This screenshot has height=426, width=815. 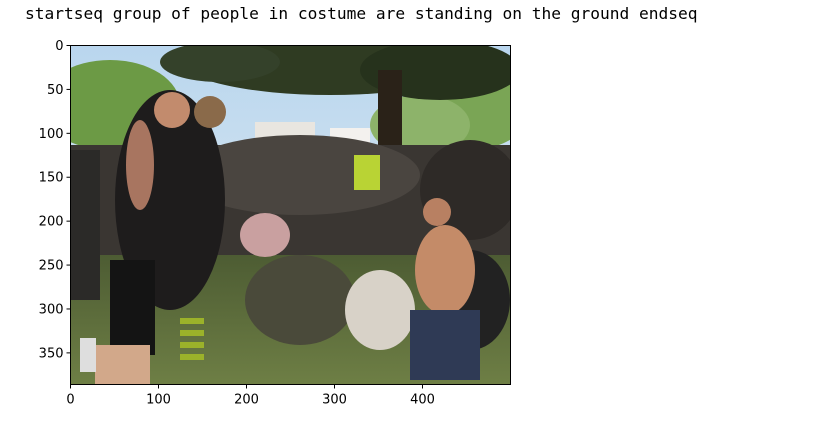 I want to click on x-axis: 0 100 200 300 400, so click(x=250, y=396).